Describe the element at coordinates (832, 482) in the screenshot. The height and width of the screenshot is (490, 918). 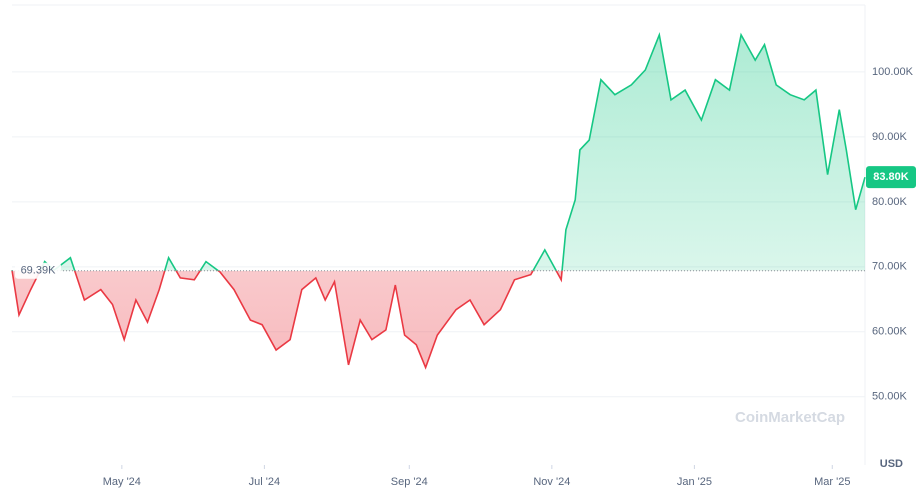
I see `x-tick-label: Mar '25` at that location.